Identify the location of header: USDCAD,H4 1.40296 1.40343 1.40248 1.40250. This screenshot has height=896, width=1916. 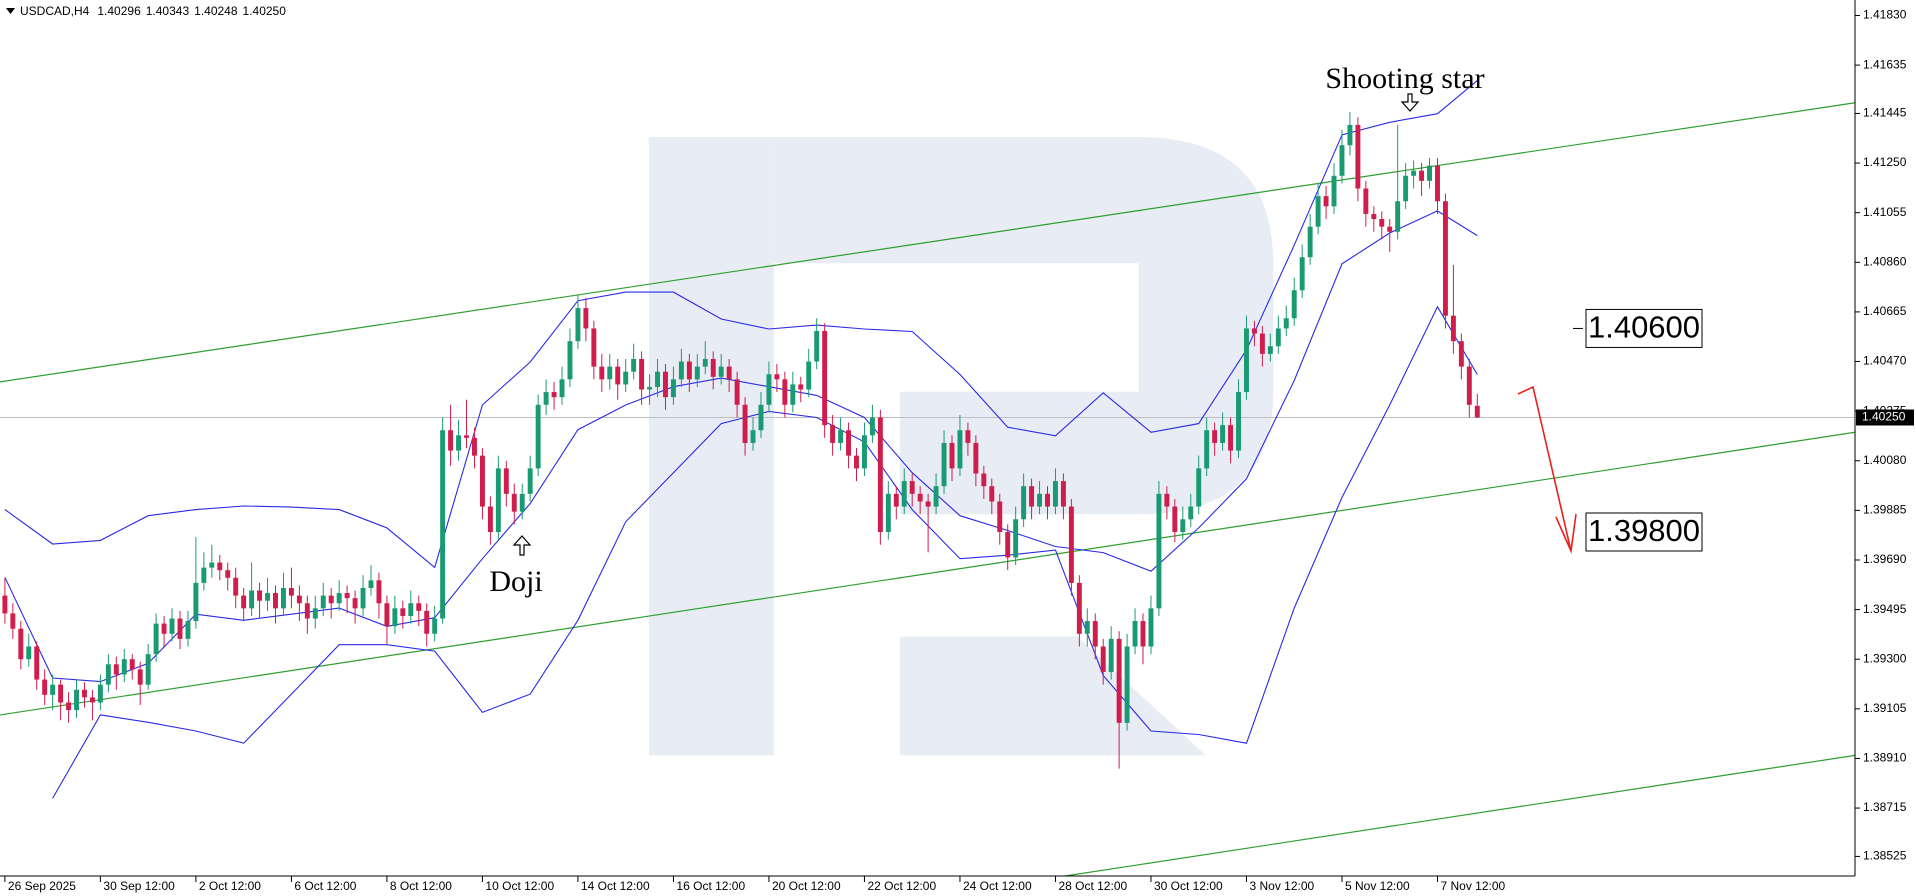
(153, 11).